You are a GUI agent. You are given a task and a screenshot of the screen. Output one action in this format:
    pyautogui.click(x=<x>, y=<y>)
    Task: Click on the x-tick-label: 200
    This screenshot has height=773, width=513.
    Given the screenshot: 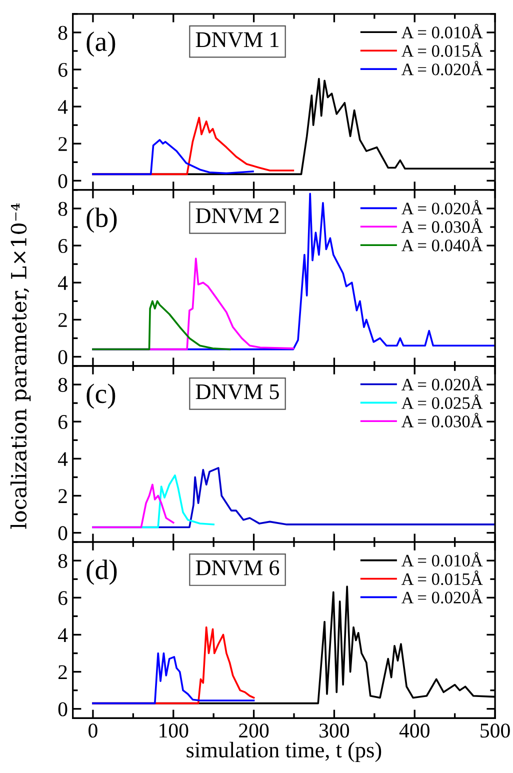 What is the action you would take?
    pyautogui.click(x=254, y=731)
    